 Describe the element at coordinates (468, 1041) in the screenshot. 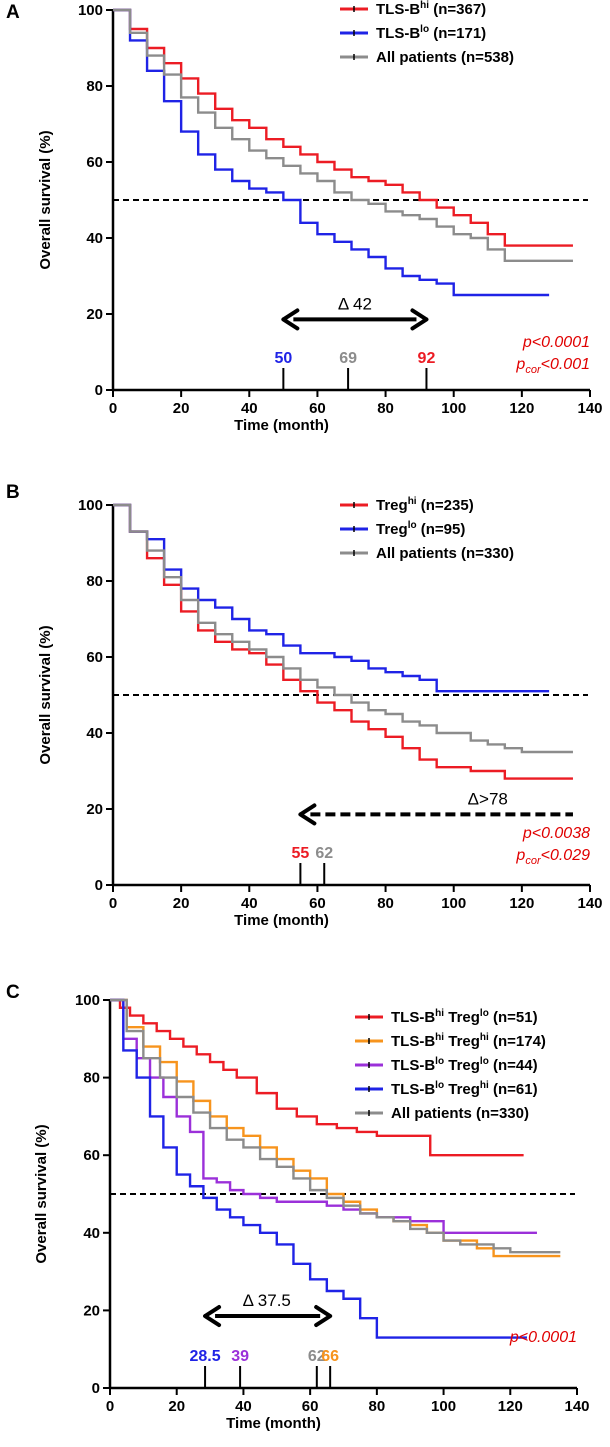

I see `legend-entry-orange: TLS-Bhi Treghi (n=174)` at that location.